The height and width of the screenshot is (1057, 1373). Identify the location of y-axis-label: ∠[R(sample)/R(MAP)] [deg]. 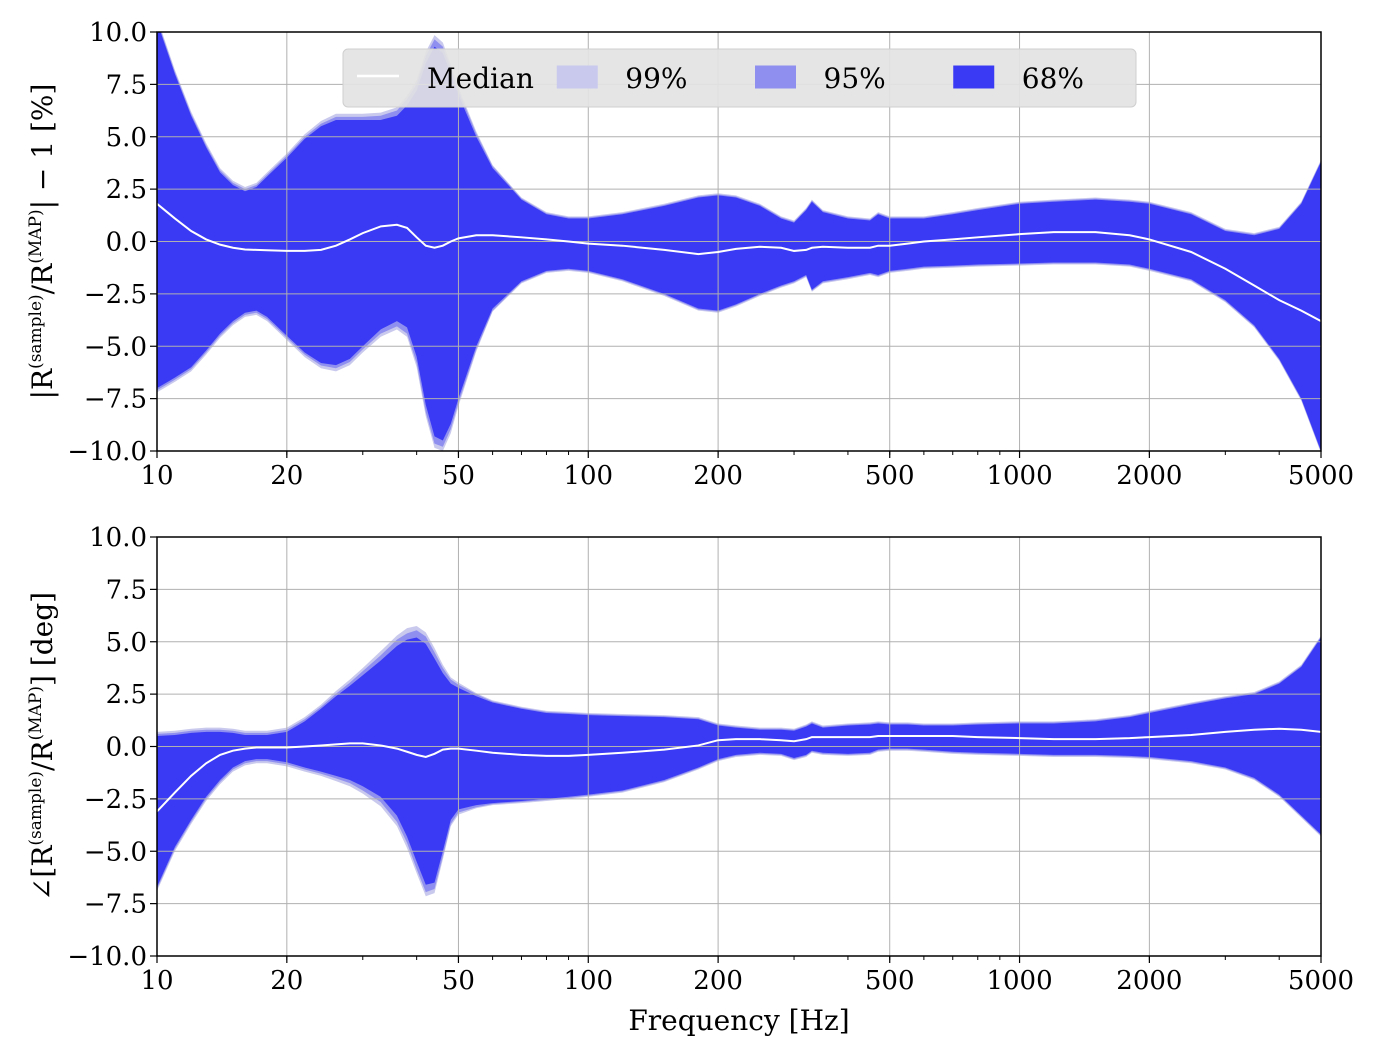
(42, 746).